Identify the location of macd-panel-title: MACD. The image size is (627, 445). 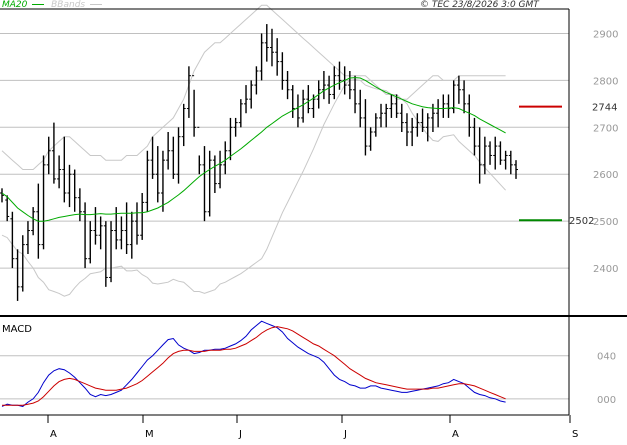
(17, 329).